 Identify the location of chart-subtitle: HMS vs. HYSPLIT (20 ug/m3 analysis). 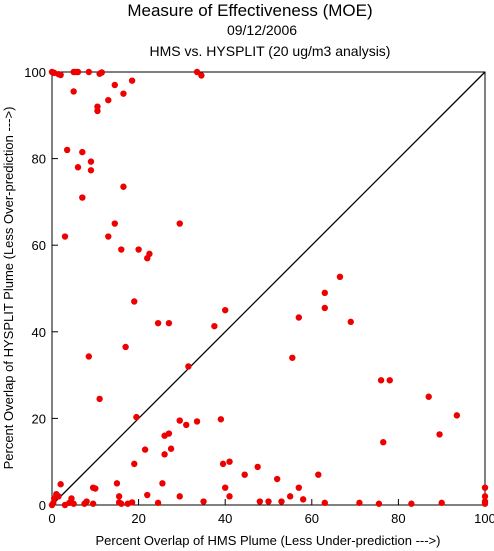
(270, 51).